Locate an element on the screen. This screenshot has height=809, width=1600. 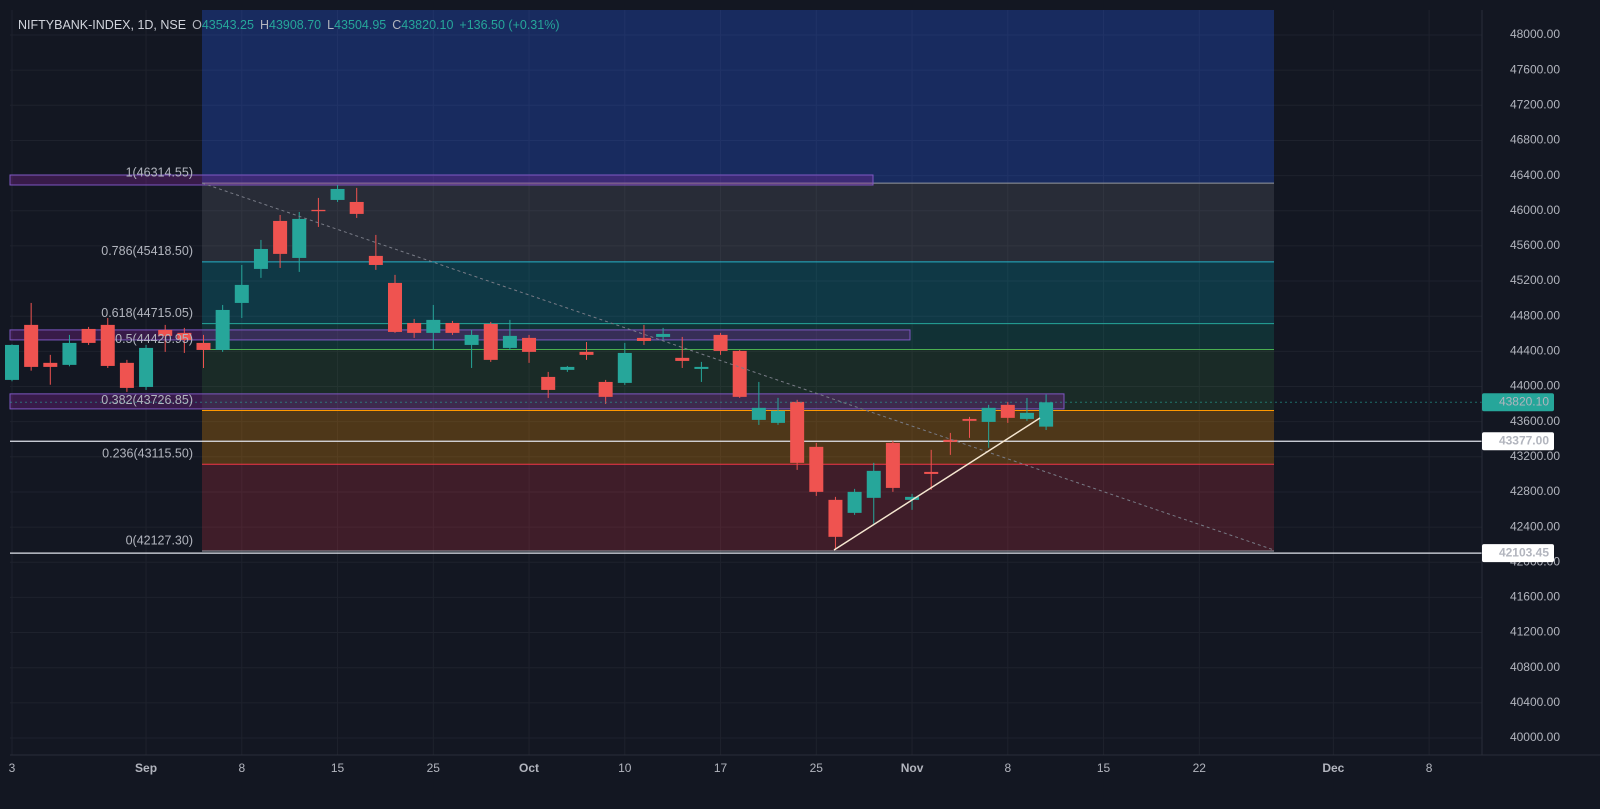
price-label: 43377.00 is located at coordinates (1524, 440).